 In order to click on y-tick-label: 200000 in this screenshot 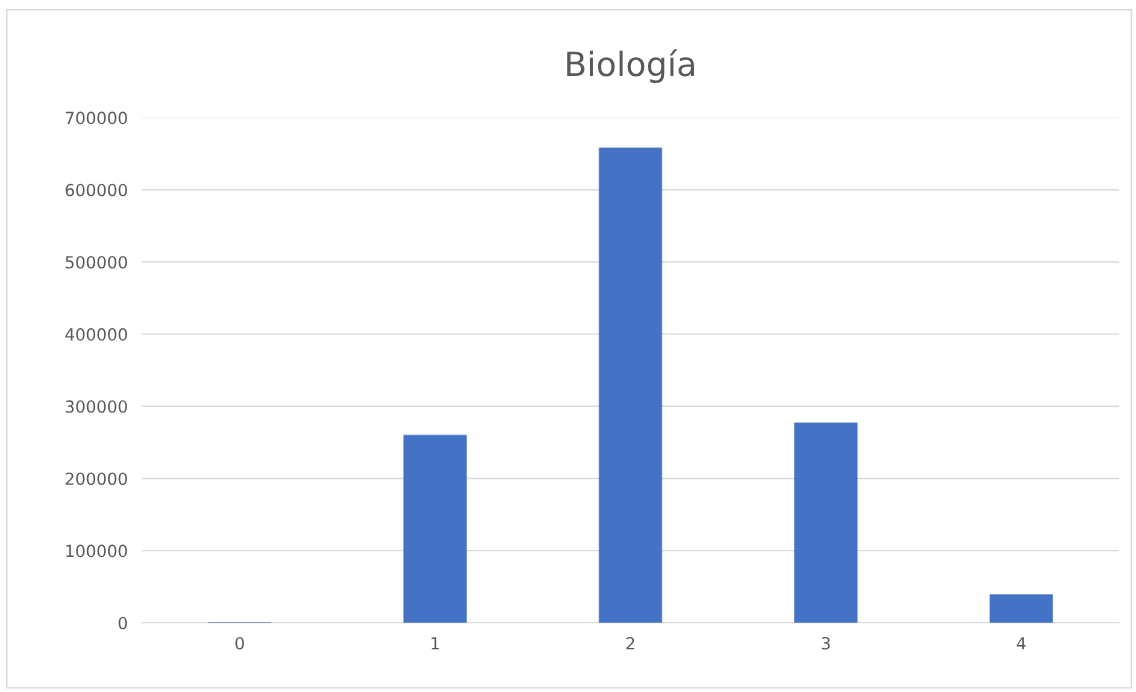, I will do `click(96, 479)`.